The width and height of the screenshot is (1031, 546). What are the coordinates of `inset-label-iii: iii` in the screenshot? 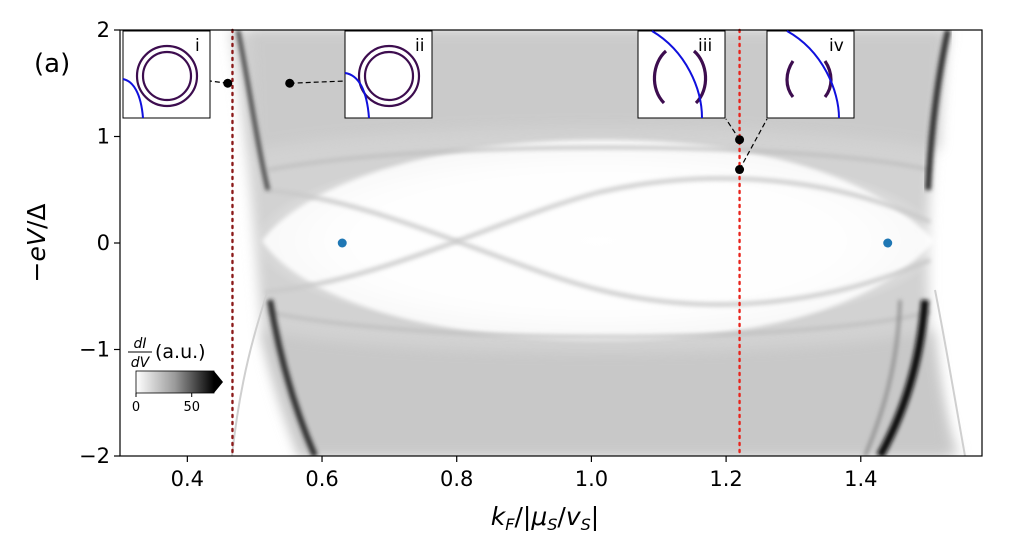 It's located at (705, 46).